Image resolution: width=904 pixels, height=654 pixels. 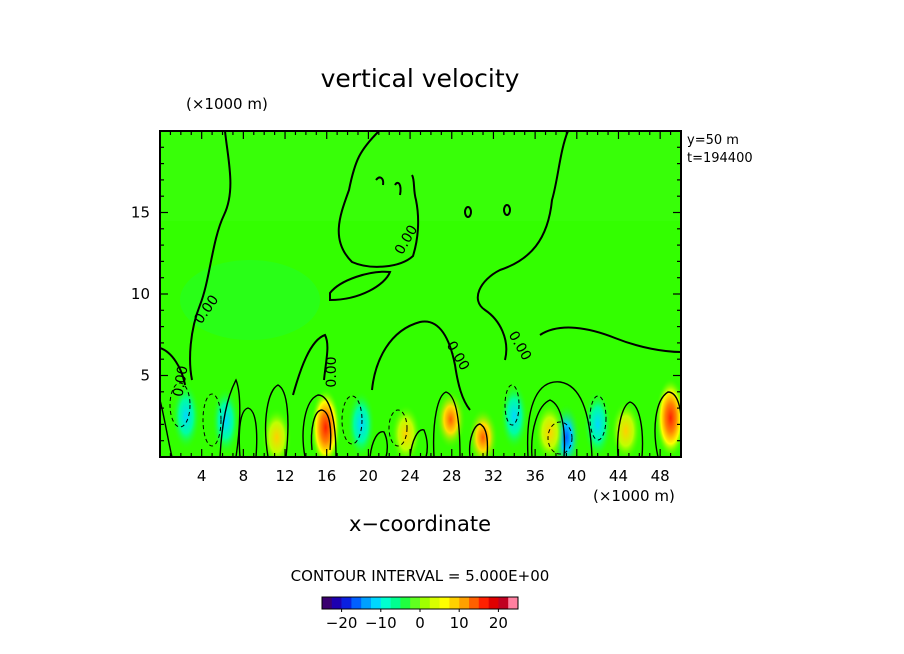 What do you see at coordinates (420, 623) in the screenshot?
I see `colorbar-tick-label: 0` at bounding box center [420, 623].